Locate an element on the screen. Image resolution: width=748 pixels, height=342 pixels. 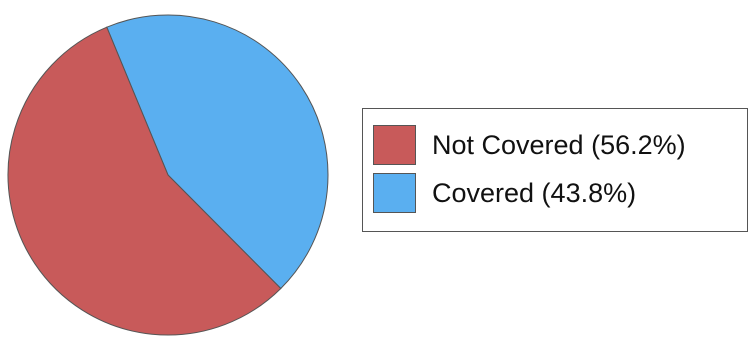
legend-item-covered: Covered (43.8%) is located at coordinates (504, 193).